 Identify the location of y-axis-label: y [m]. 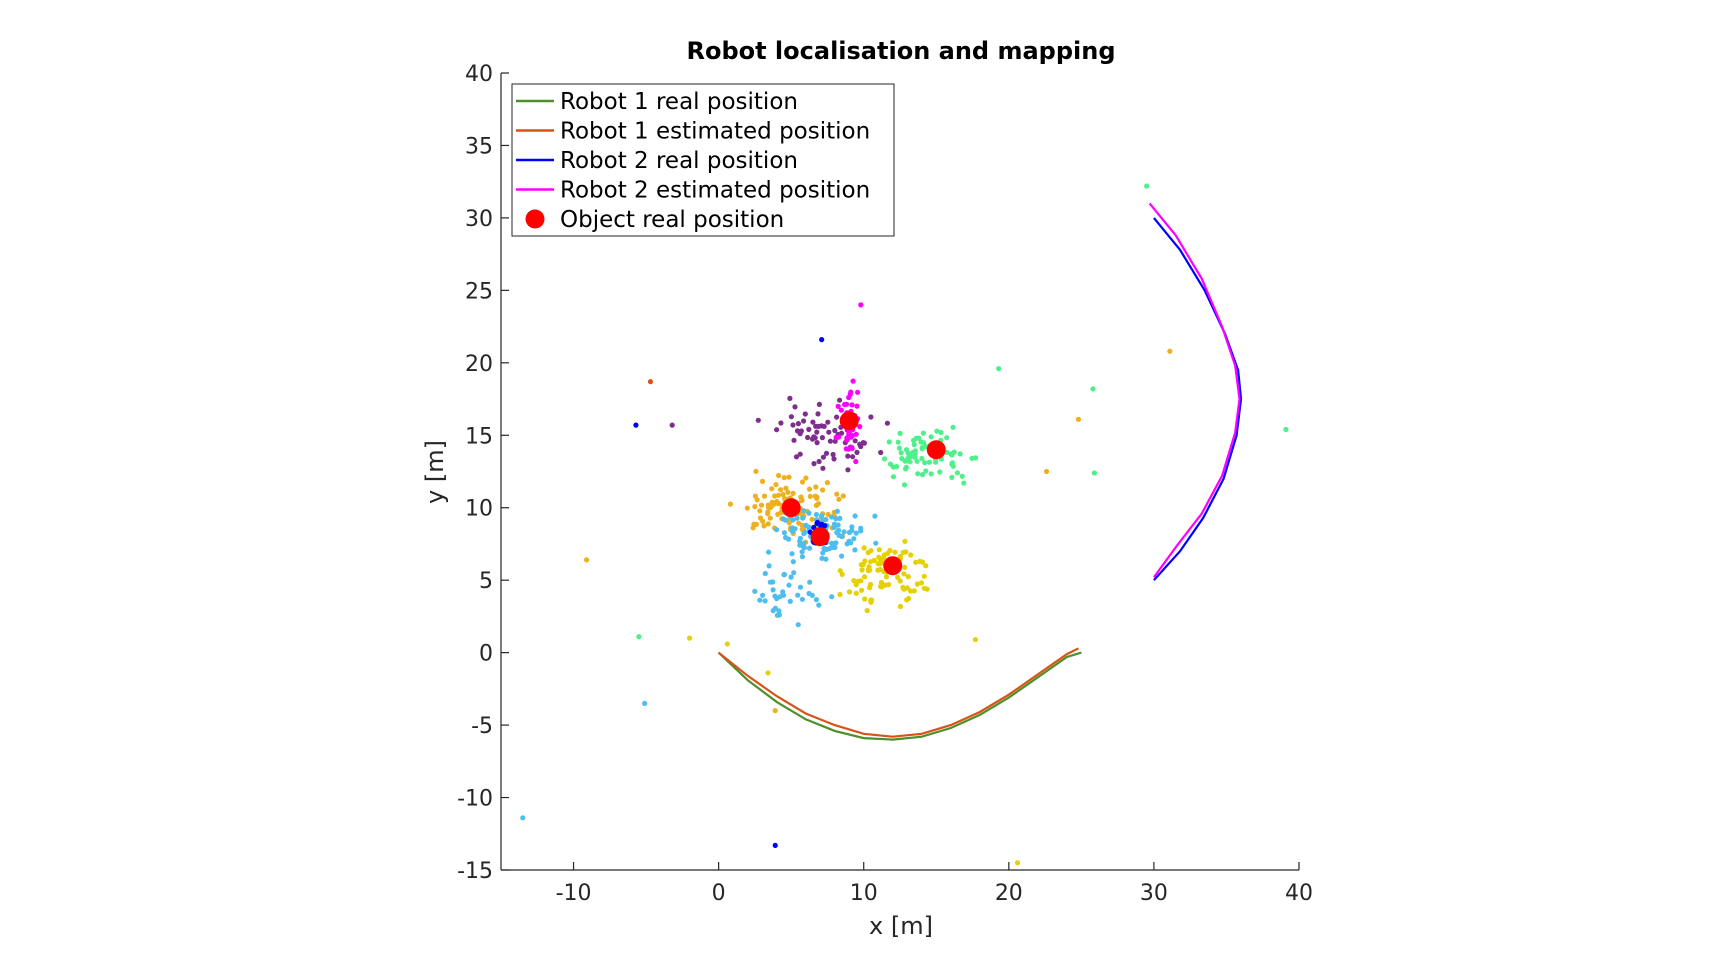
(435, 472).